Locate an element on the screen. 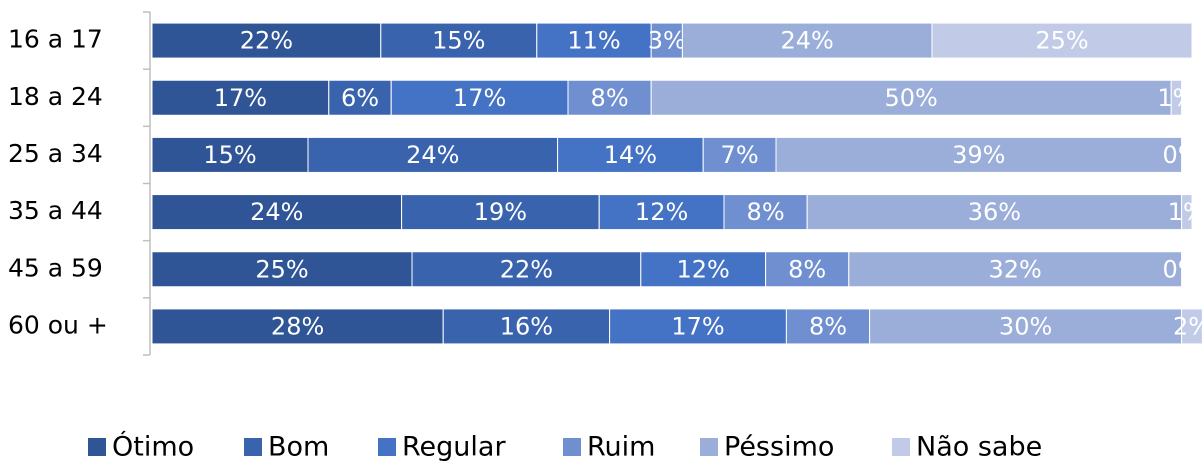  value-label: 3% is located at coordinates (667, 41).